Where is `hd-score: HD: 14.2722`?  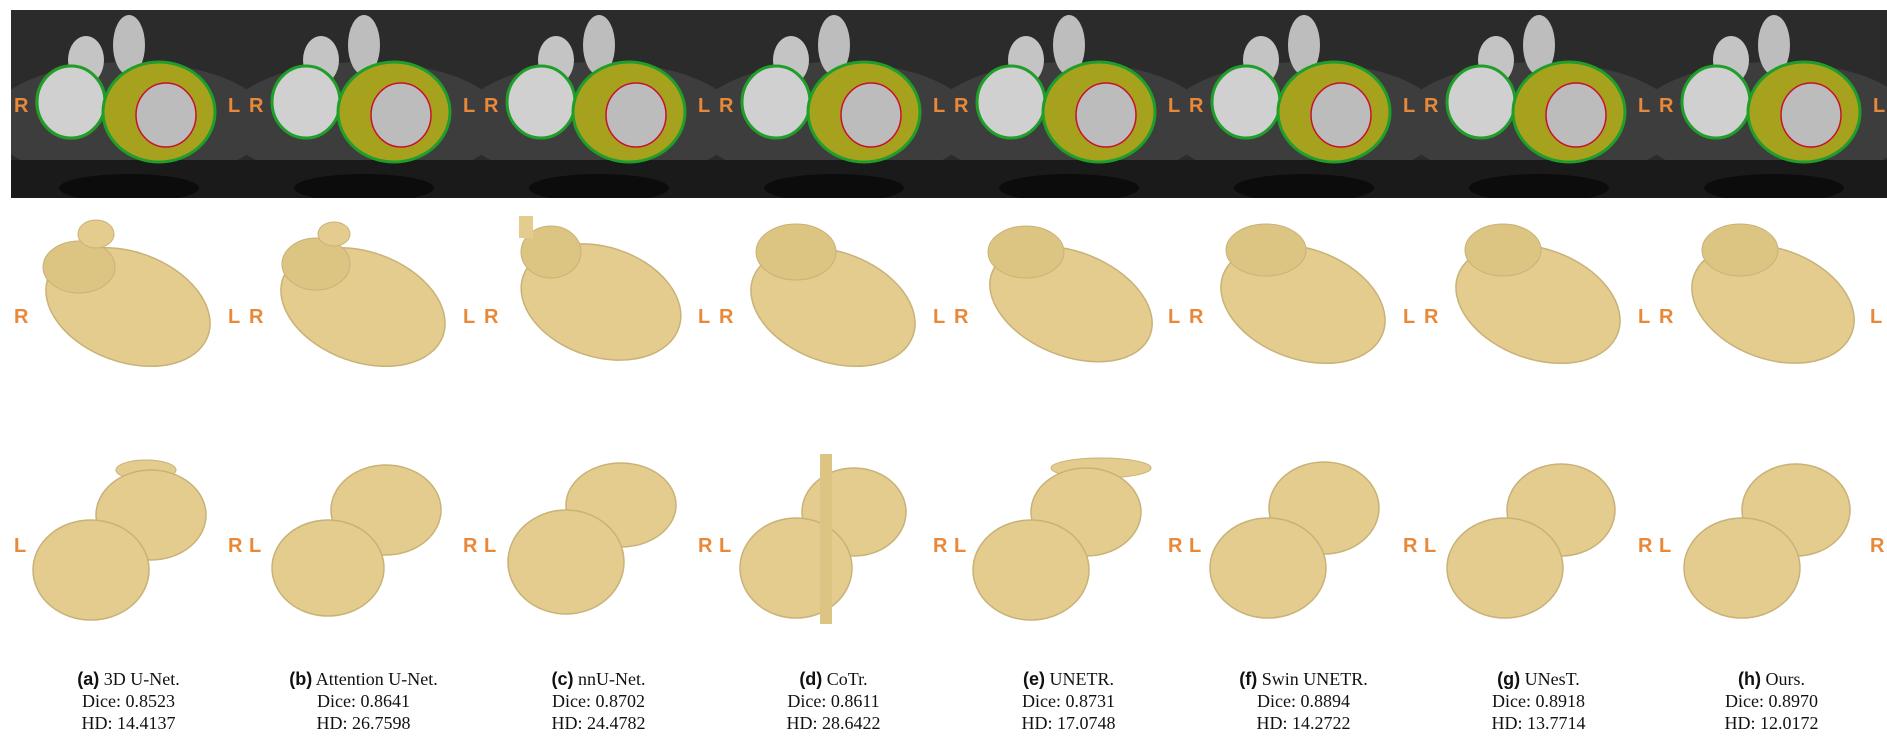
hd-score: HD: 14.2722 is located at coordinates (1303, 723).